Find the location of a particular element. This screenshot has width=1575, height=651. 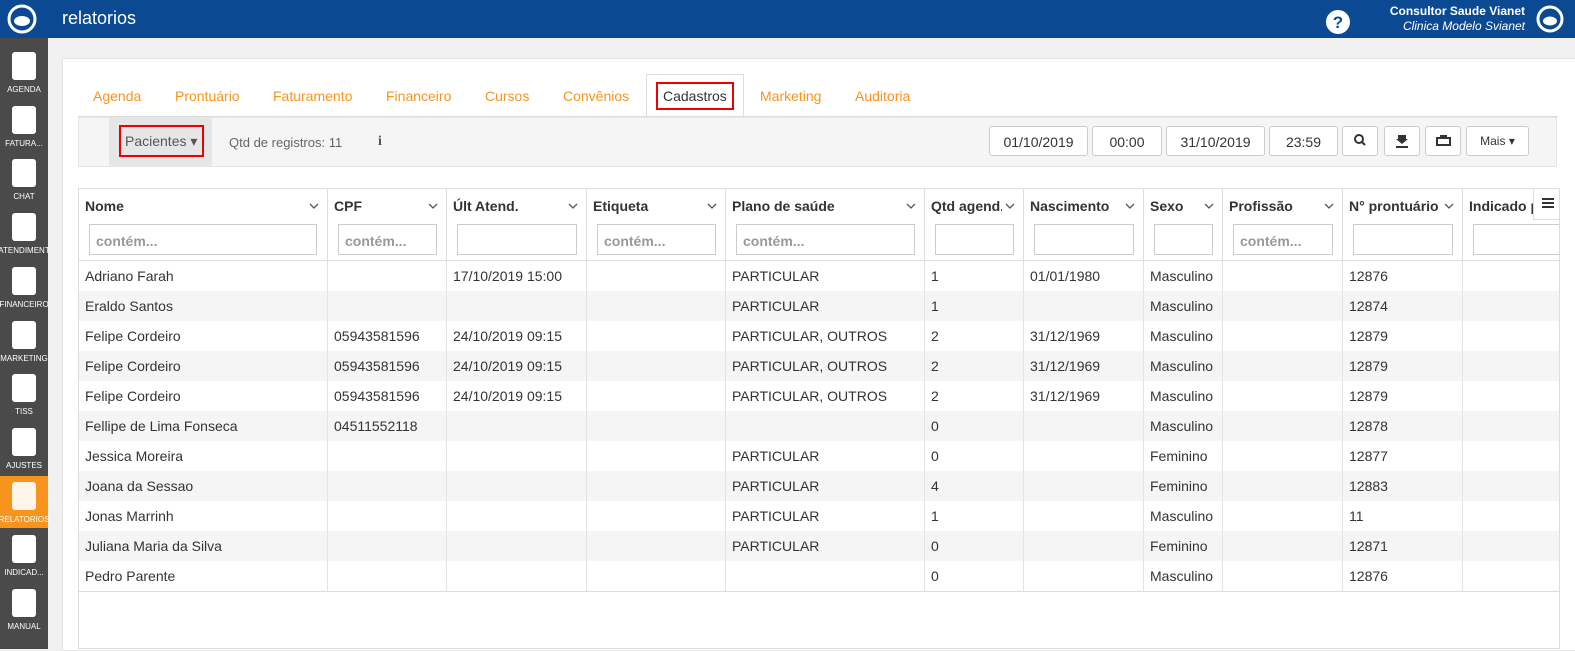

column-header: Nascimento is located at coordinates (1084, 225).